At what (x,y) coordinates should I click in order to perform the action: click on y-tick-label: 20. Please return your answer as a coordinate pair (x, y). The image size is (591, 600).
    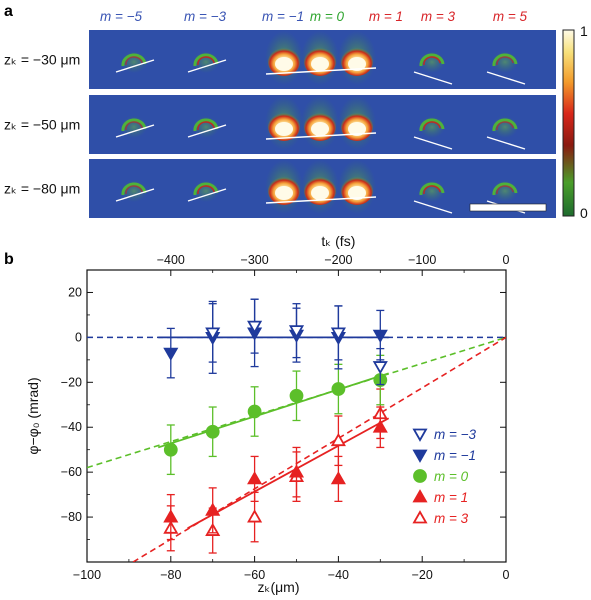
    Looking at the image, I should click on (75, 292).